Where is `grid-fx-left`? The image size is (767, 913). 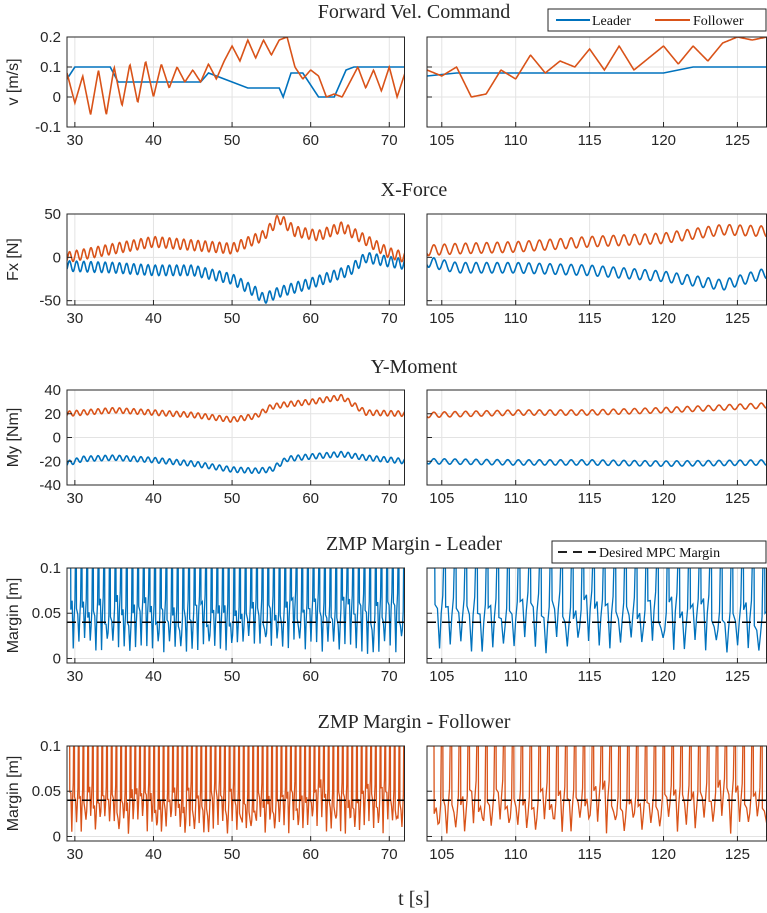
grid-fx-left is located at coordinates (236, 259).